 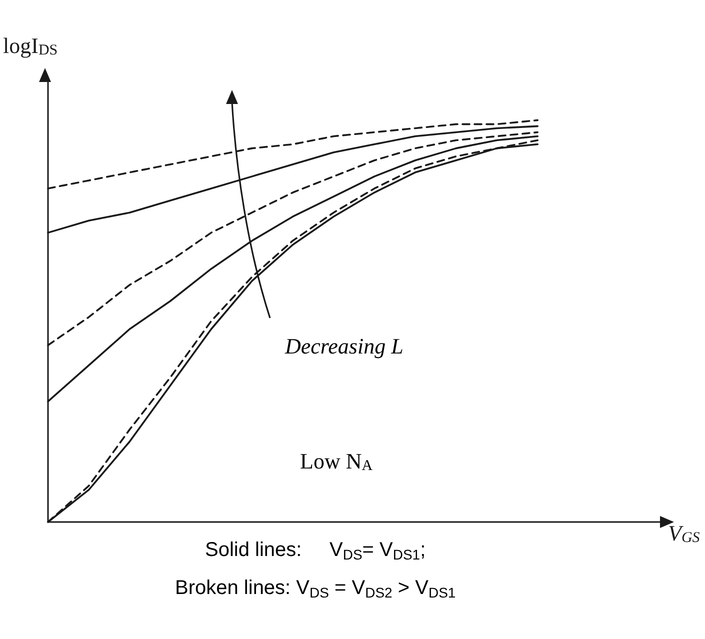 What do you see at coordinates (344, 346) in the screenshot?
I see `annotation: Decreasing L` at bounding box center [344, 346].